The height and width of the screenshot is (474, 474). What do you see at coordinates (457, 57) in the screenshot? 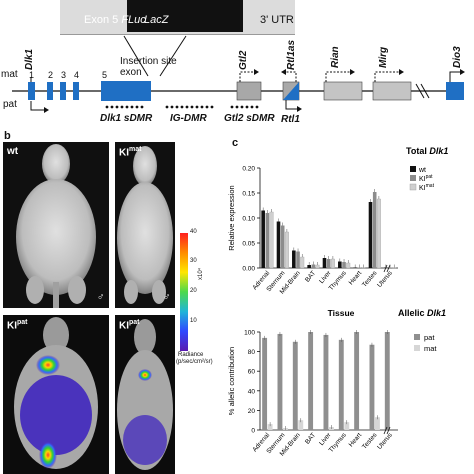
I see `gene-dio3: Dio3` at bounding box center [457, 57].